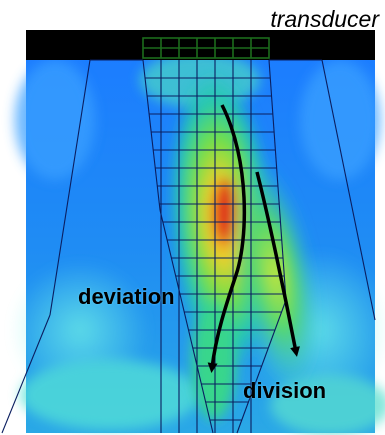 This screenshot has width=385, height=435. I want to click on grid-border-right, so click(277, 180).